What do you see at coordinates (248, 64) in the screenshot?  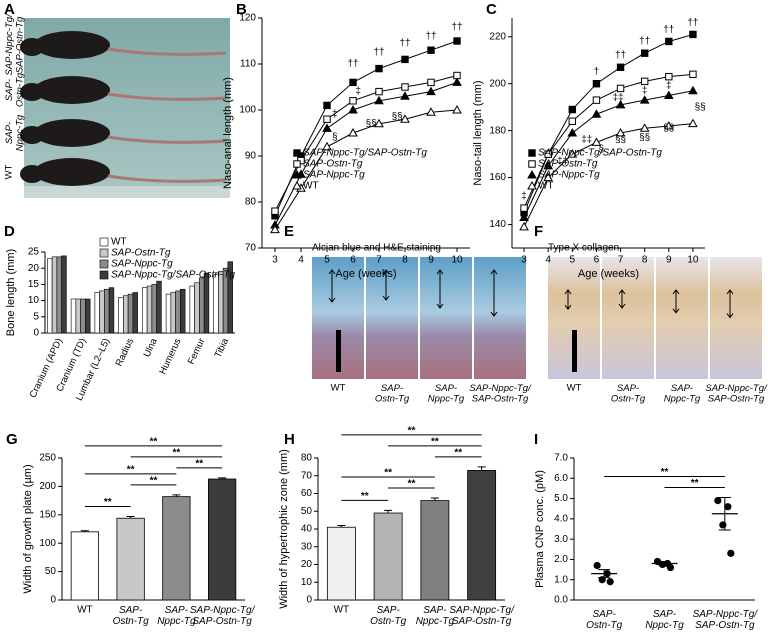 I see `y-tick-label: 110` at bounding box center [248, 64].